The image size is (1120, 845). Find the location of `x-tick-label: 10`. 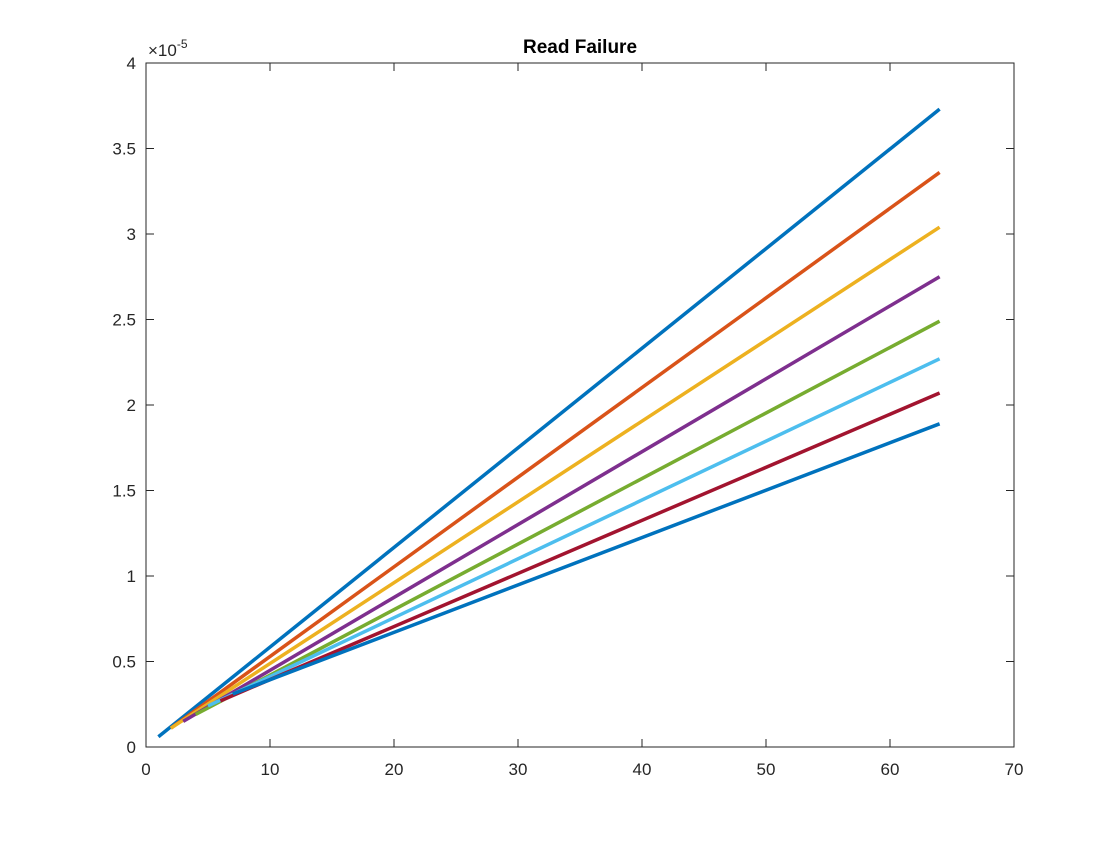

x-tick-label: 10 is located at coordinates (270, 769).